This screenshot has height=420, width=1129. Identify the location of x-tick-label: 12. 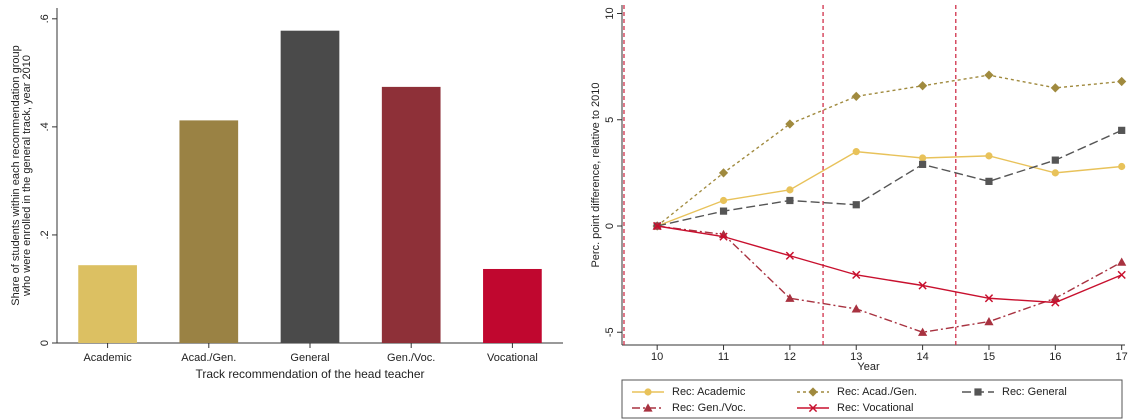
(790, 357).